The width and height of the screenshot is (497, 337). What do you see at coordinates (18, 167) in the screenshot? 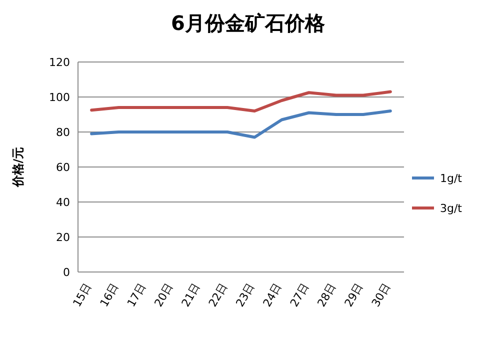
I see `y-axis-title: 价格/元` at bounding box center [18, 167].